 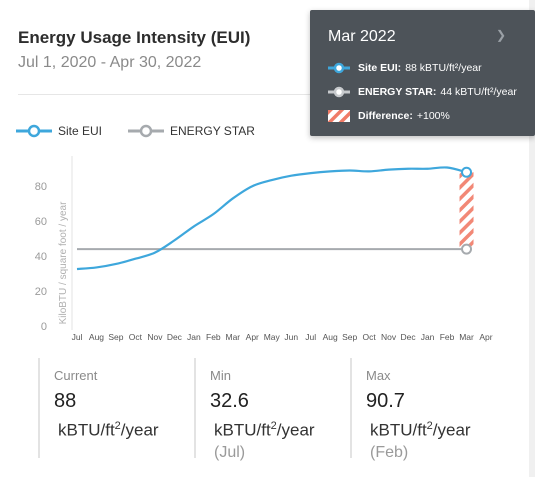 What do you see at coordinates (134, 37) in the screenshot?
I see `chart-title: Energy Usage Intensity (EUI)` at bounding box center [134, 37].